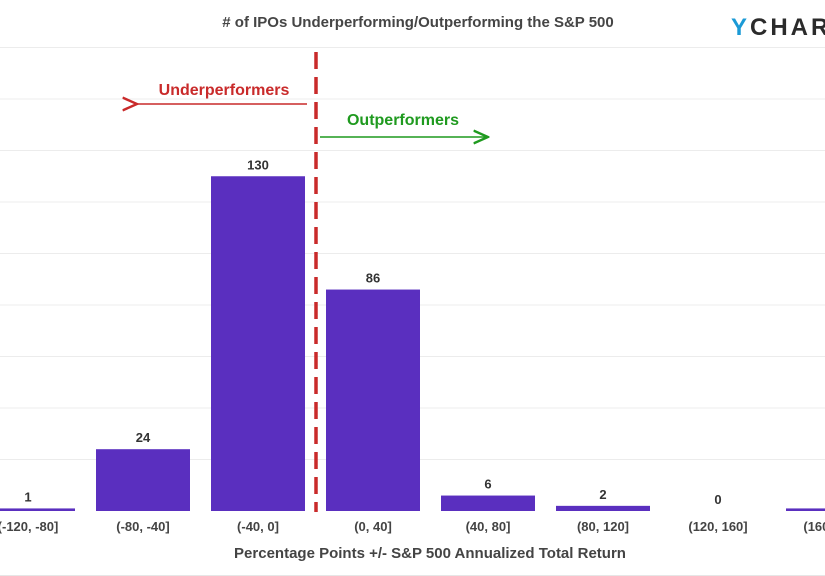 Image resolution: width=825 pixels, height=576 pixels. Describe the element at coordinates (373, 526) in the screenshot. I see `x-tick-label: (0, 40]` at that location.